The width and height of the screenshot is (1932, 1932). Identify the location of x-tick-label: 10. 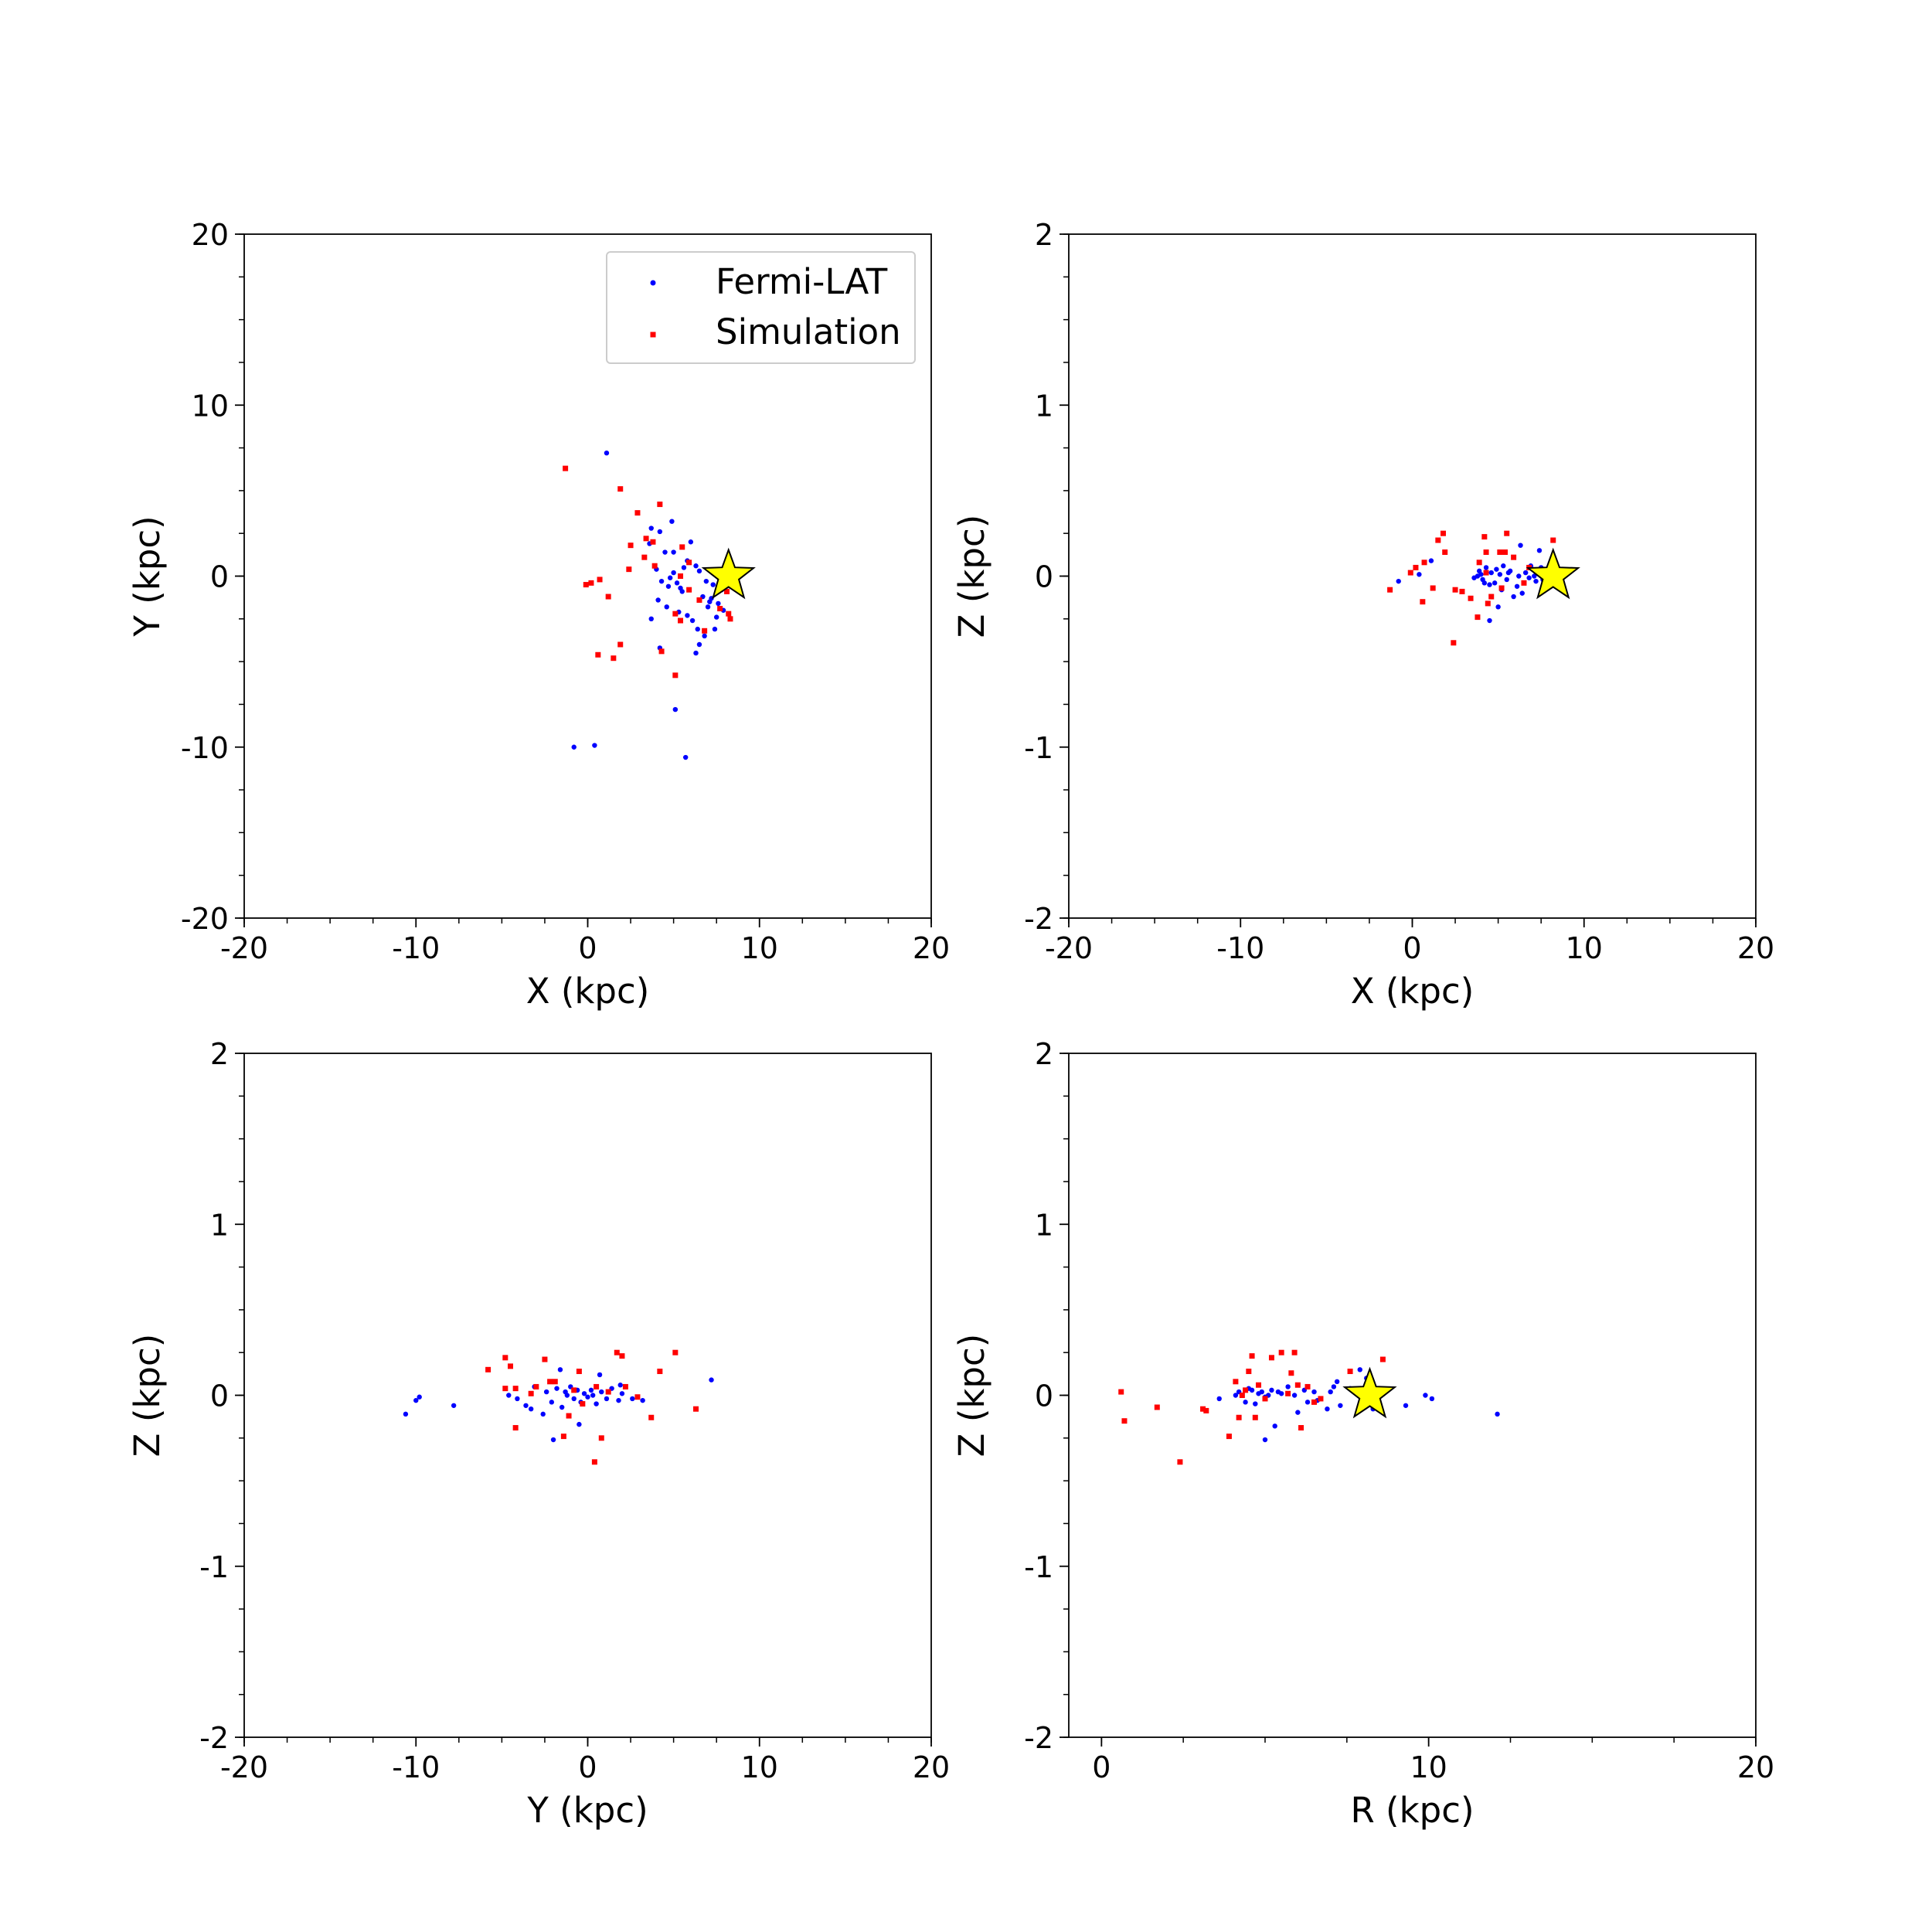
(759, 1767).